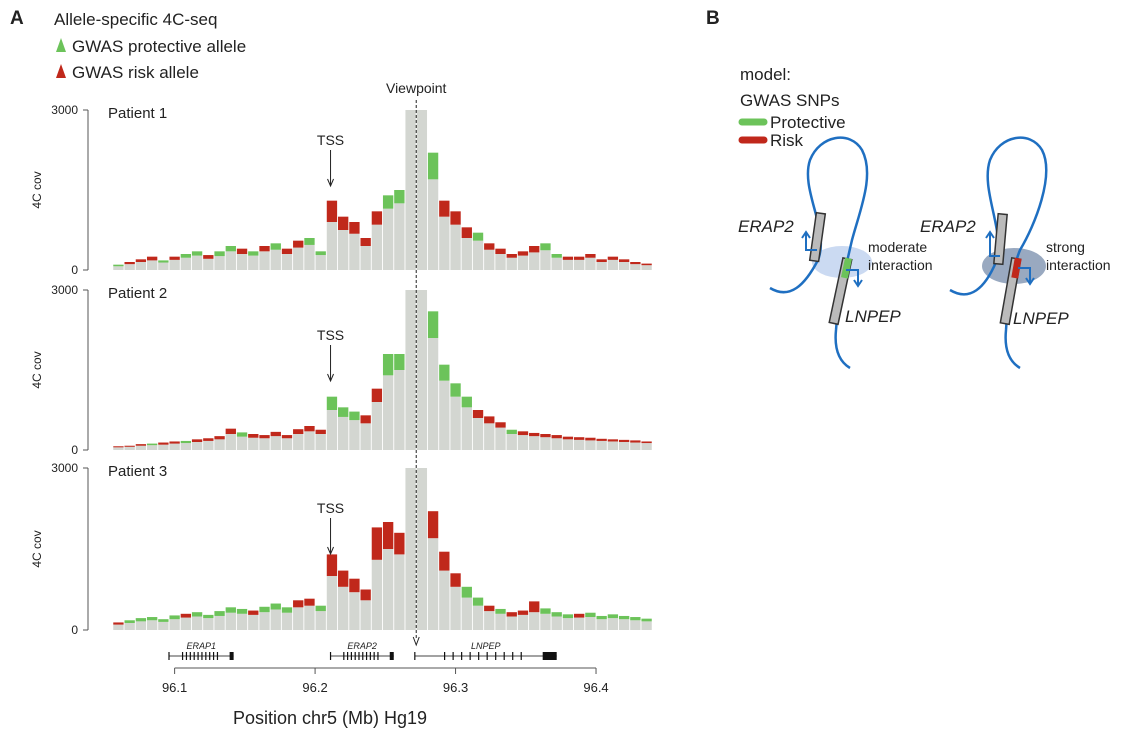  Describe the element at coordinates (137, 471) in the screenshot. I see `panel-title: Patient 3` at that location.